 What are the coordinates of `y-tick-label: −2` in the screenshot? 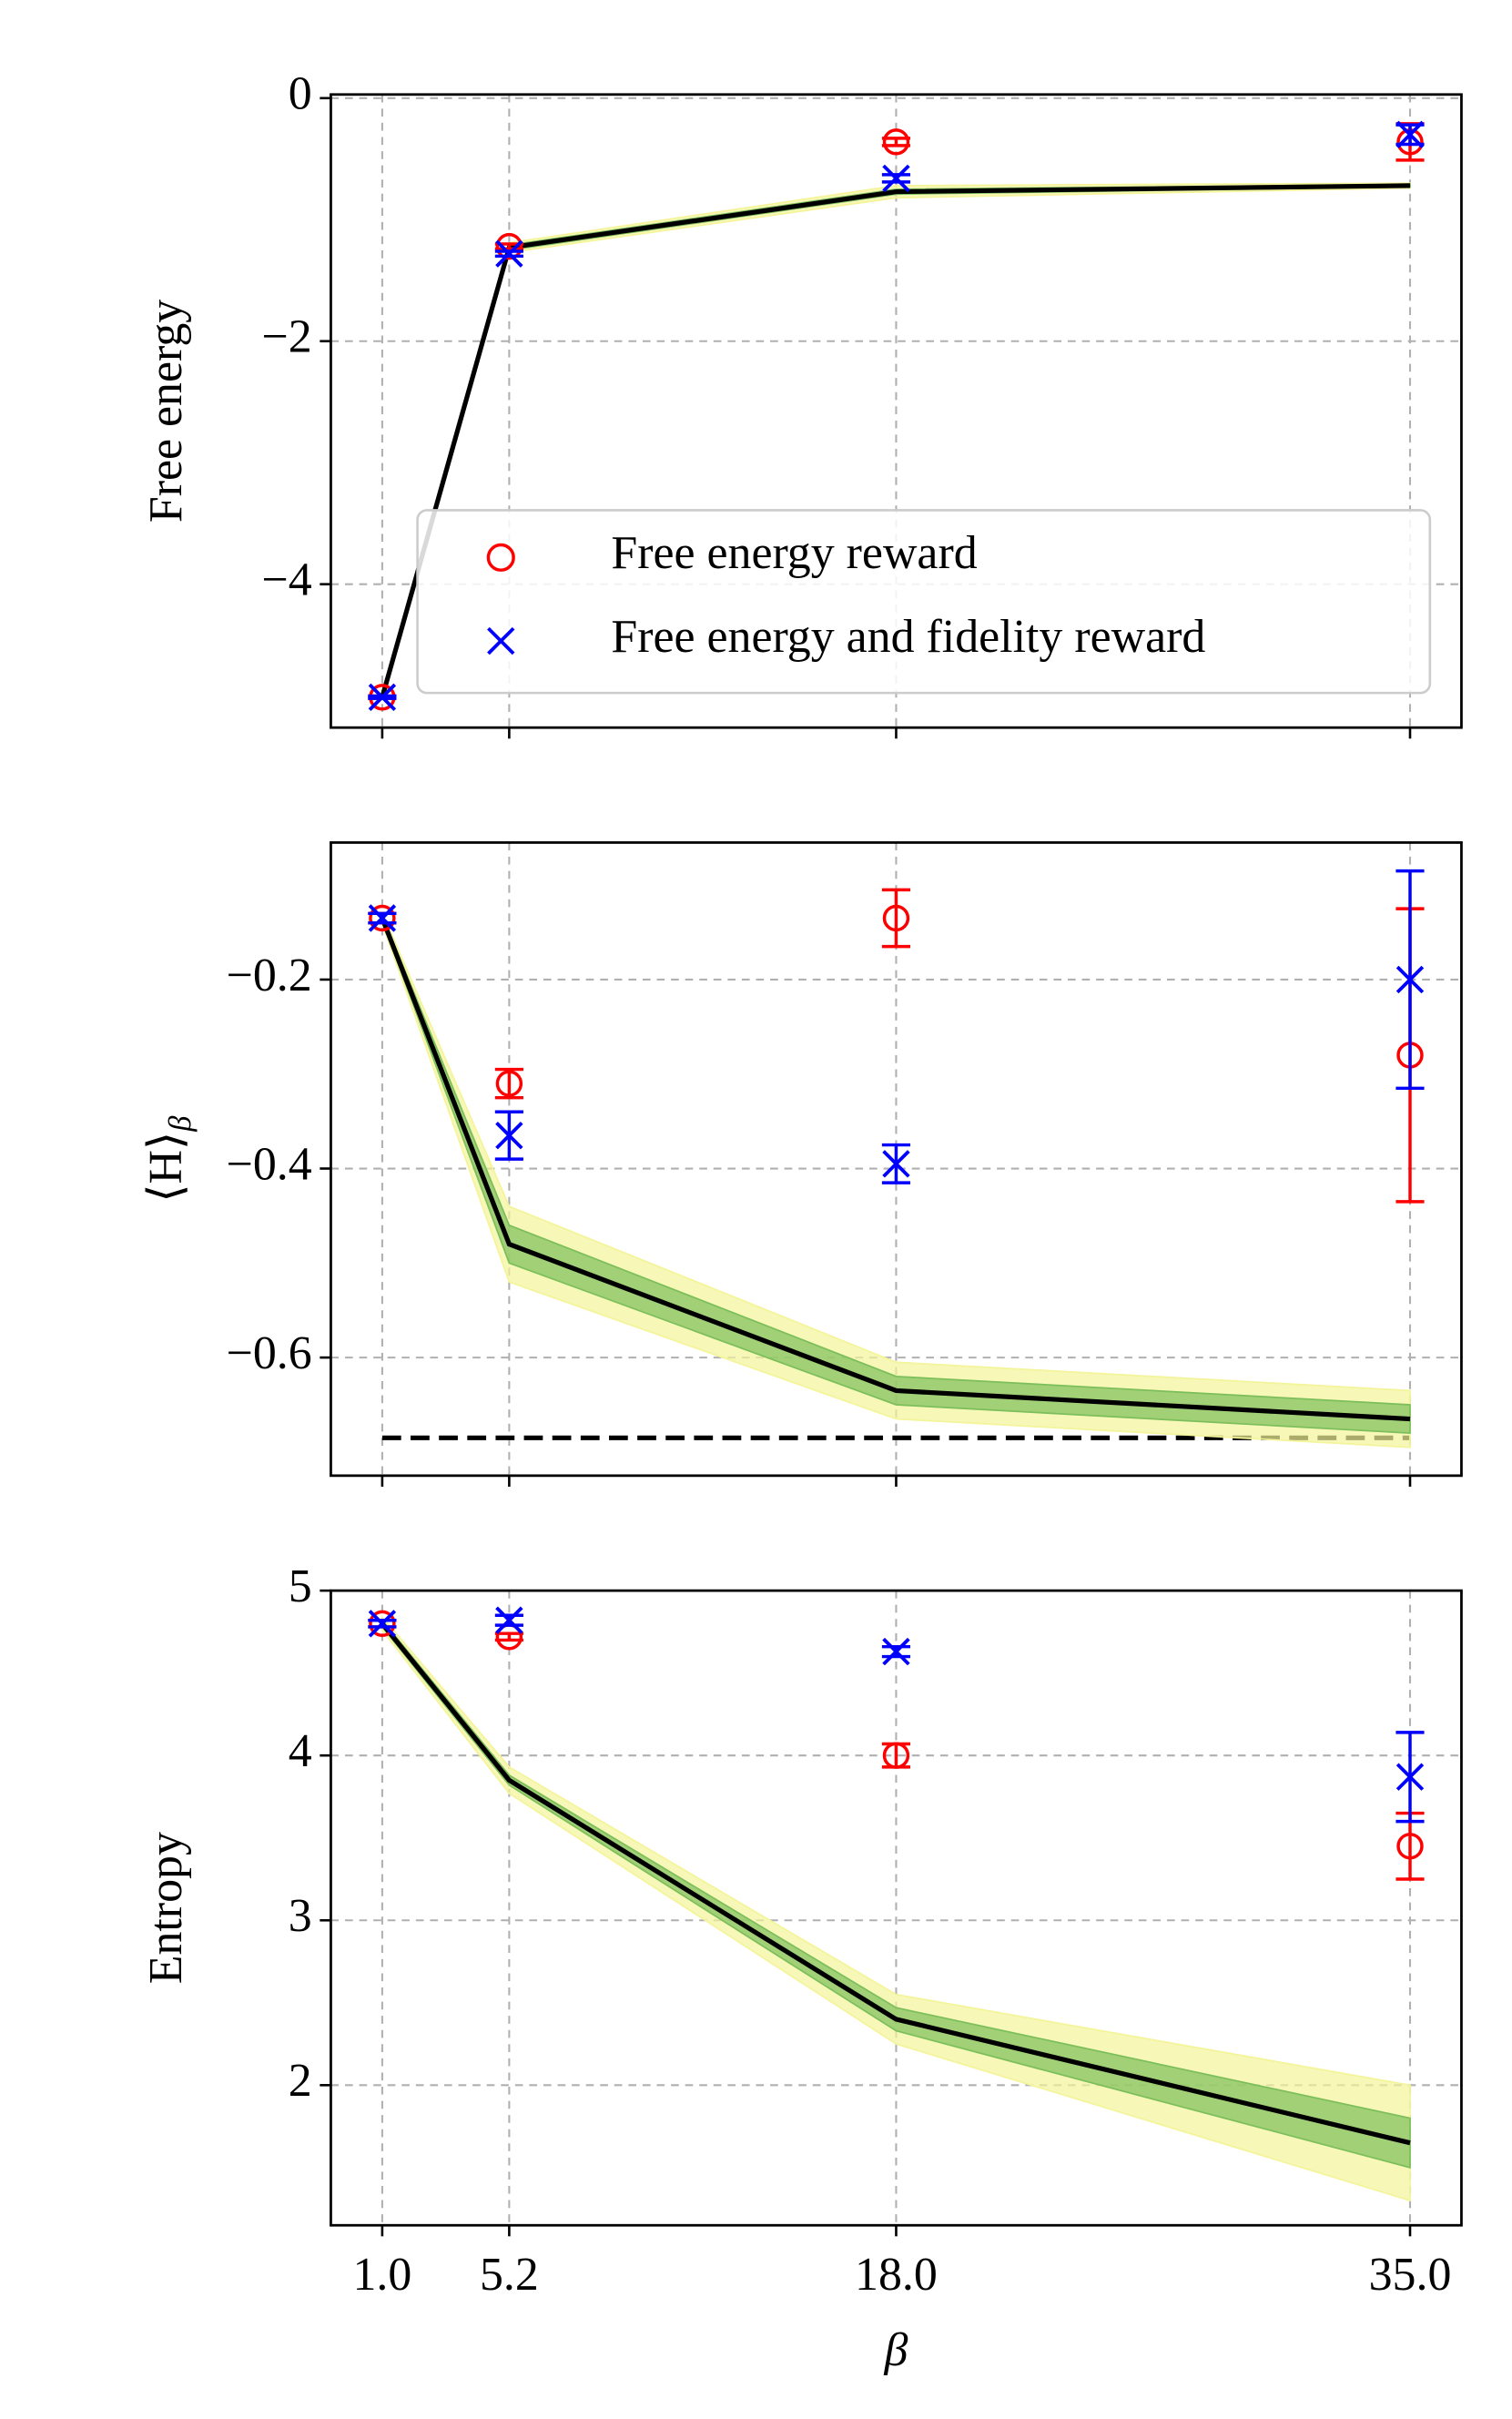 It's located at (286, 337).